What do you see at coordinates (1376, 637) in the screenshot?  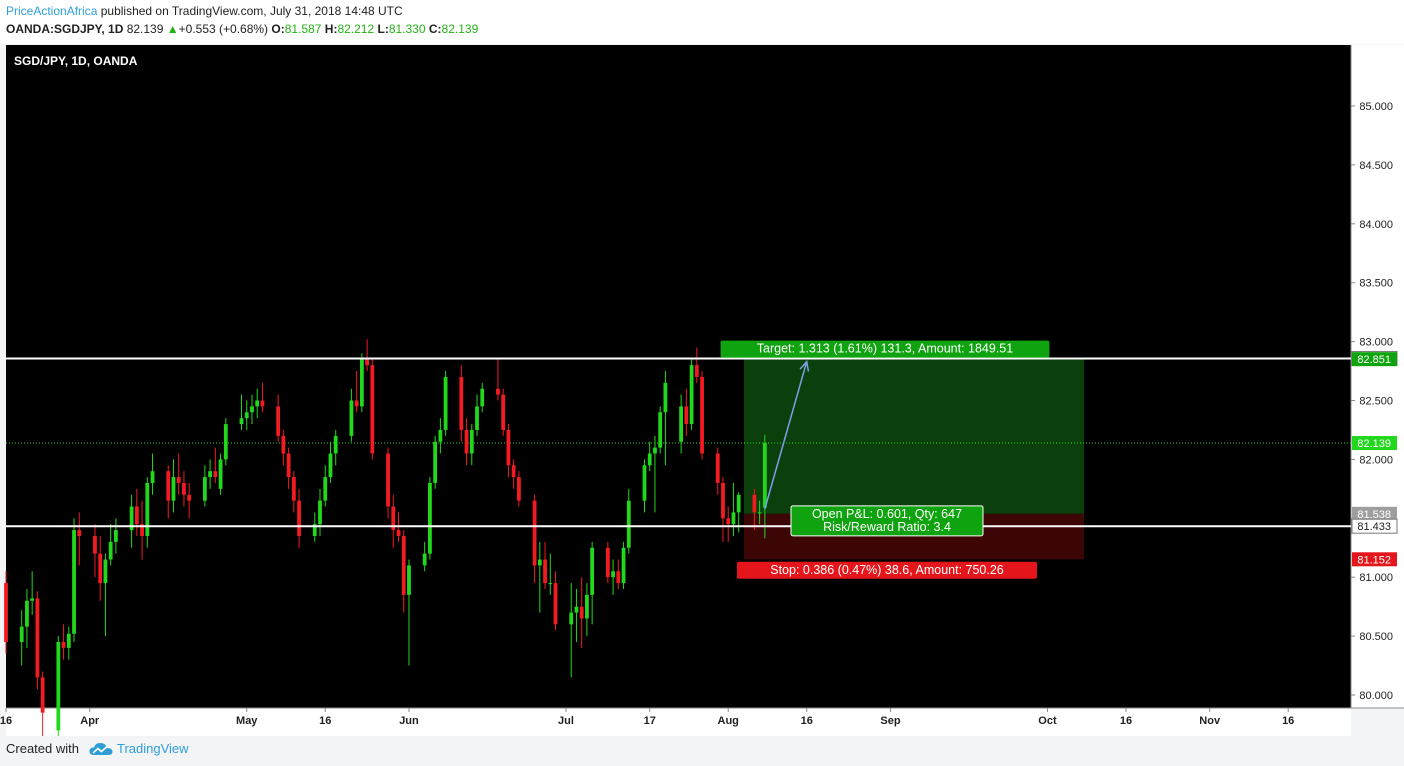 I see `y-tick-label: 80.500` at bounding box center [1376, 637].